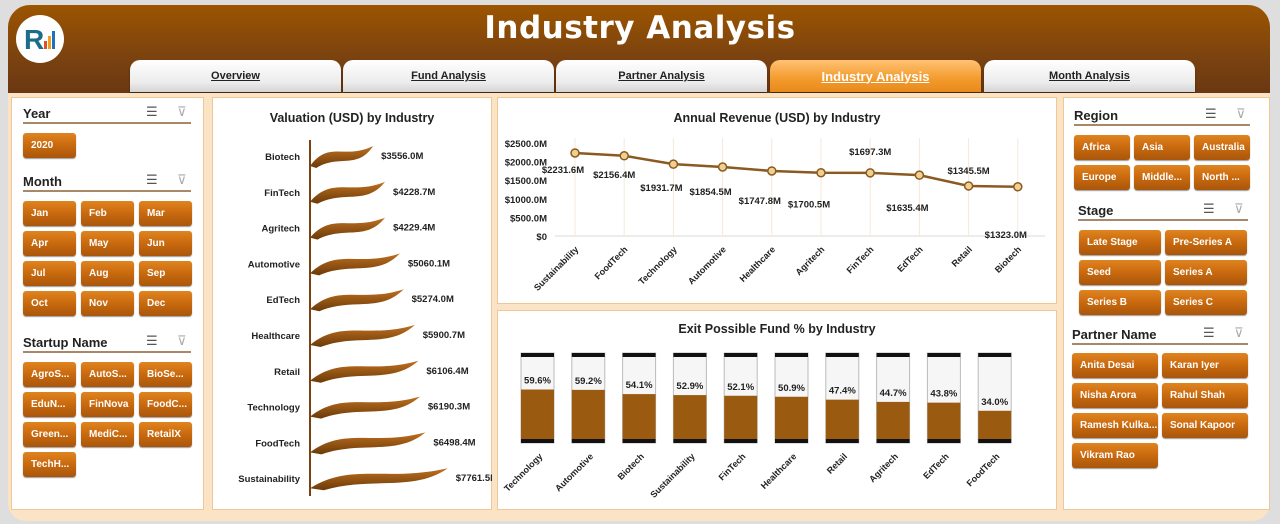  Describe the element at coordinates (165, 213) in the screenshot. I see `month-slicer-item: Mar` at that location.